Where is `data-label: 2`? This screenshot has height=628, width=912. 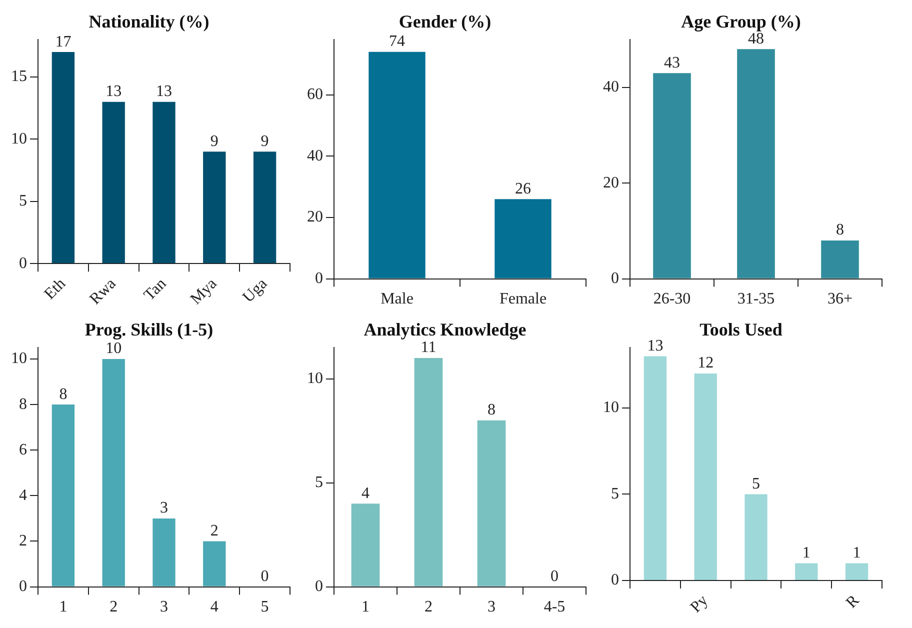
data-label: 2 is located at coordinates (214, 531).